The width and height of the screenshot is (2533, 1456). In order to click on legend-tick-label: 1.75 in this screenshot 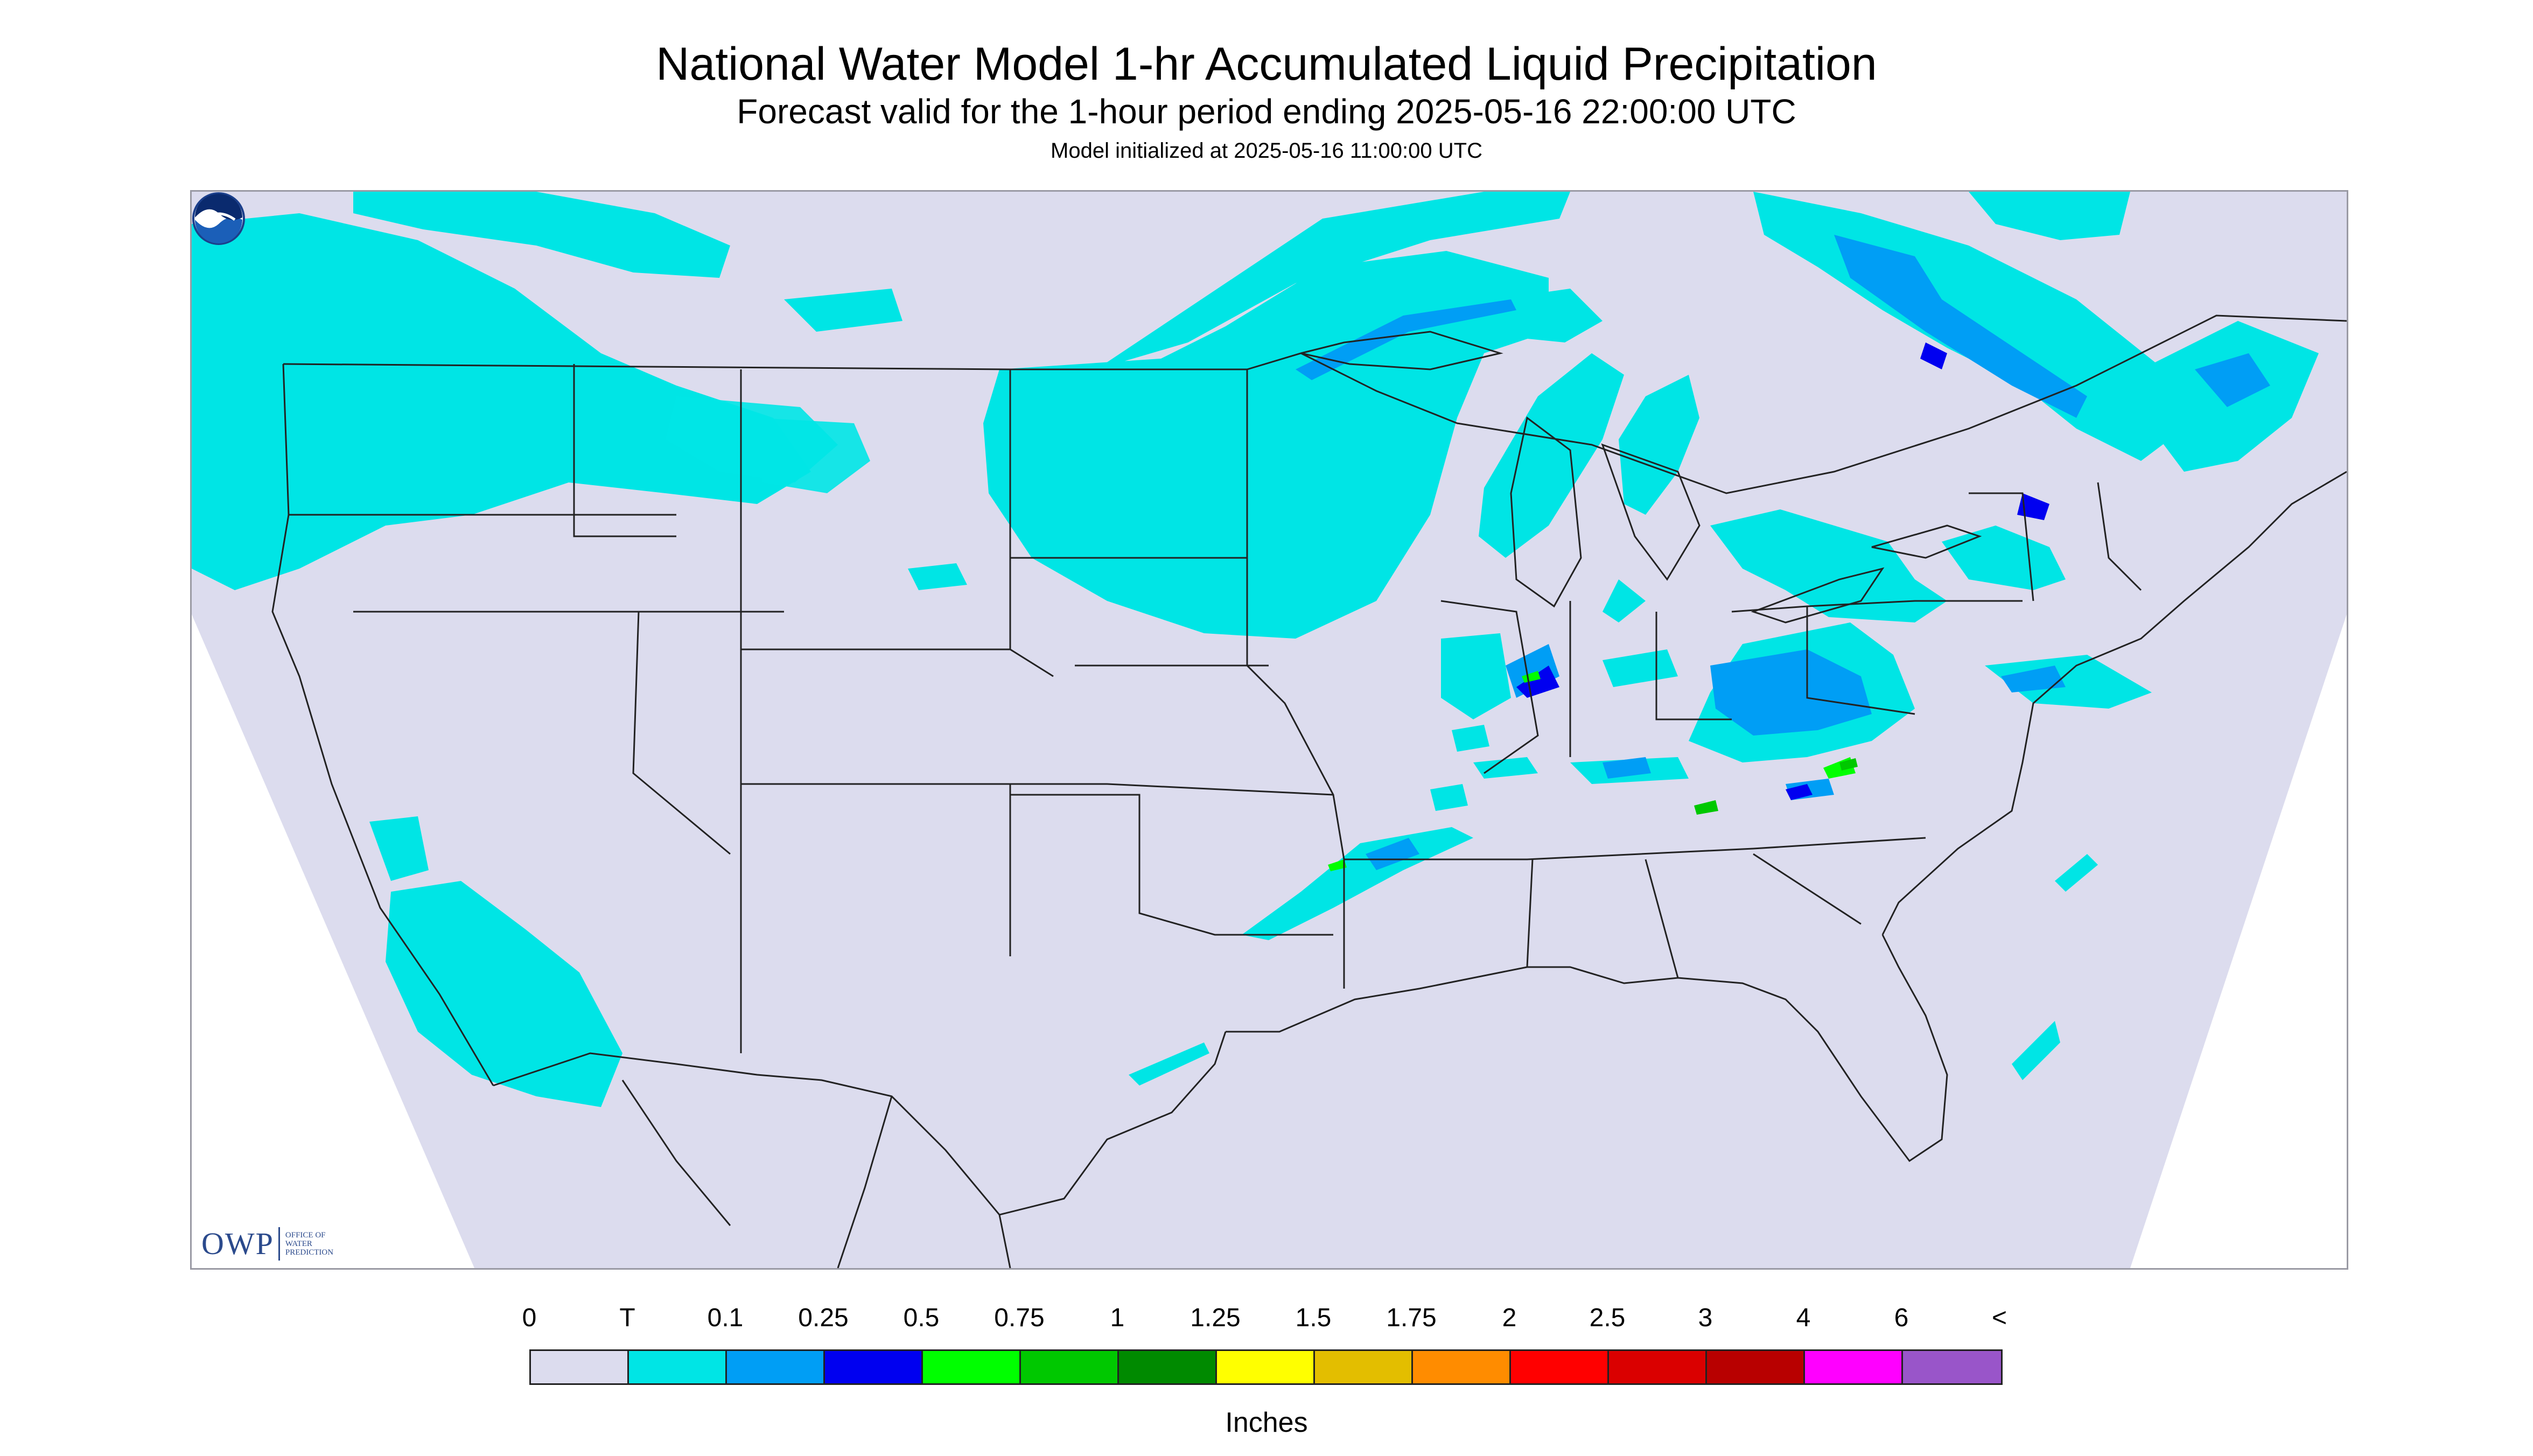, I will do `click(1411, 1318)`.